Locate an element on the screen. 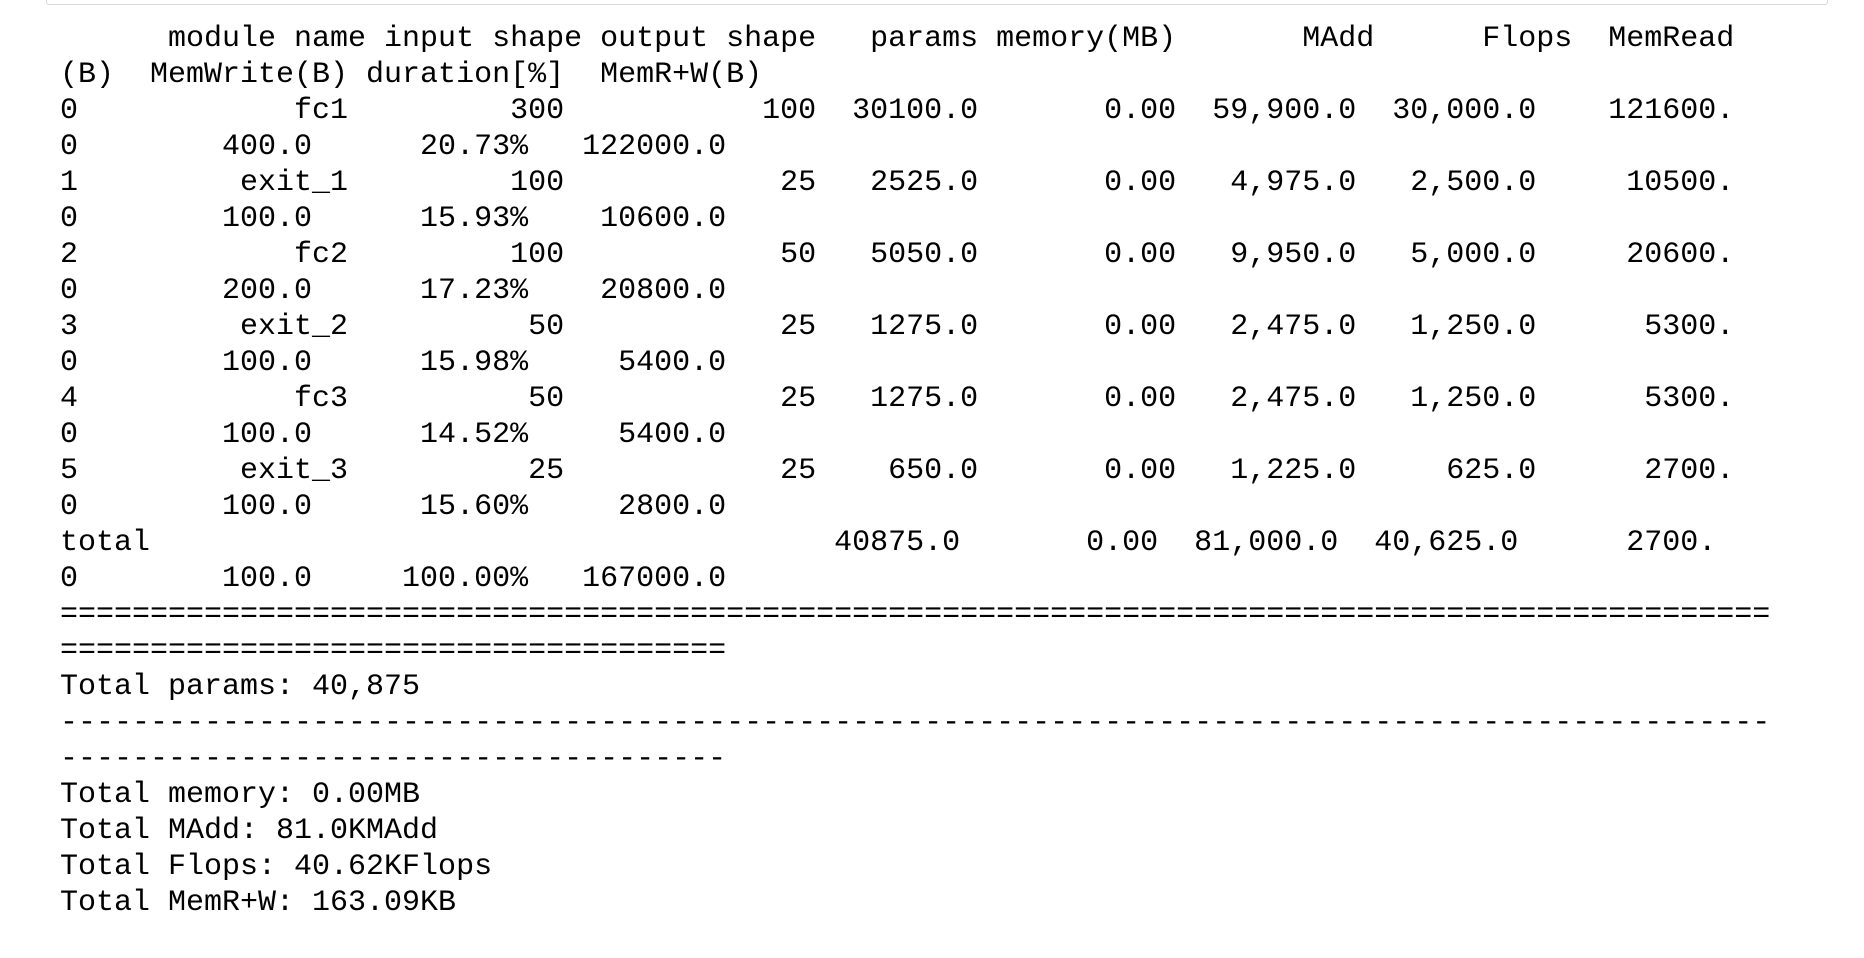 The height and width of the screenshot is (958, 1864). total-params-line: Total params: 40,875 is located at coordinates (240, 687).